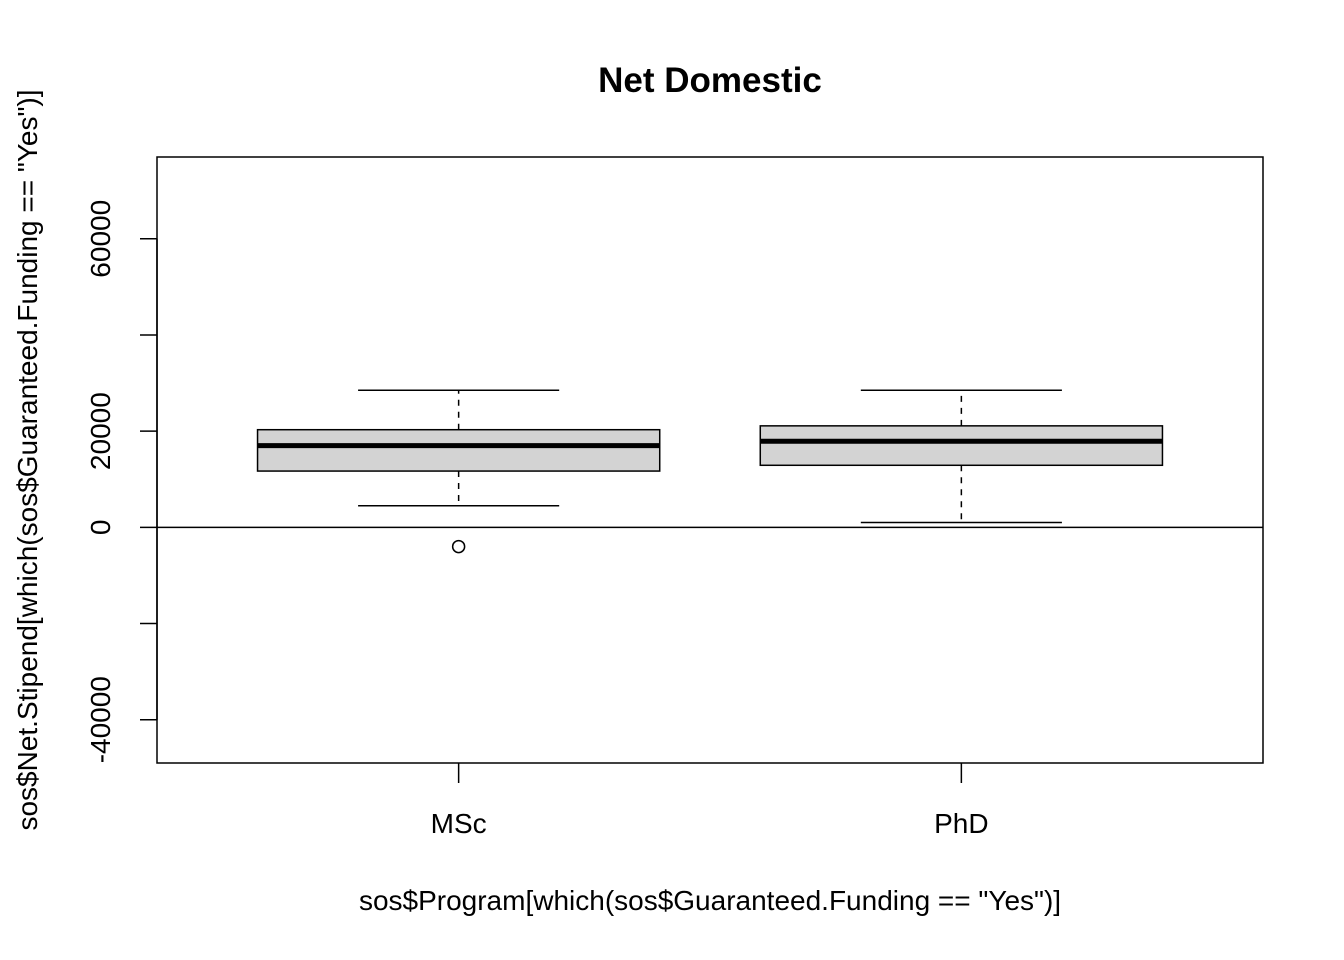 The height and width of the screenshot is (960, 1344). I want to click on y-tick-label: 0, so click(100, 528).